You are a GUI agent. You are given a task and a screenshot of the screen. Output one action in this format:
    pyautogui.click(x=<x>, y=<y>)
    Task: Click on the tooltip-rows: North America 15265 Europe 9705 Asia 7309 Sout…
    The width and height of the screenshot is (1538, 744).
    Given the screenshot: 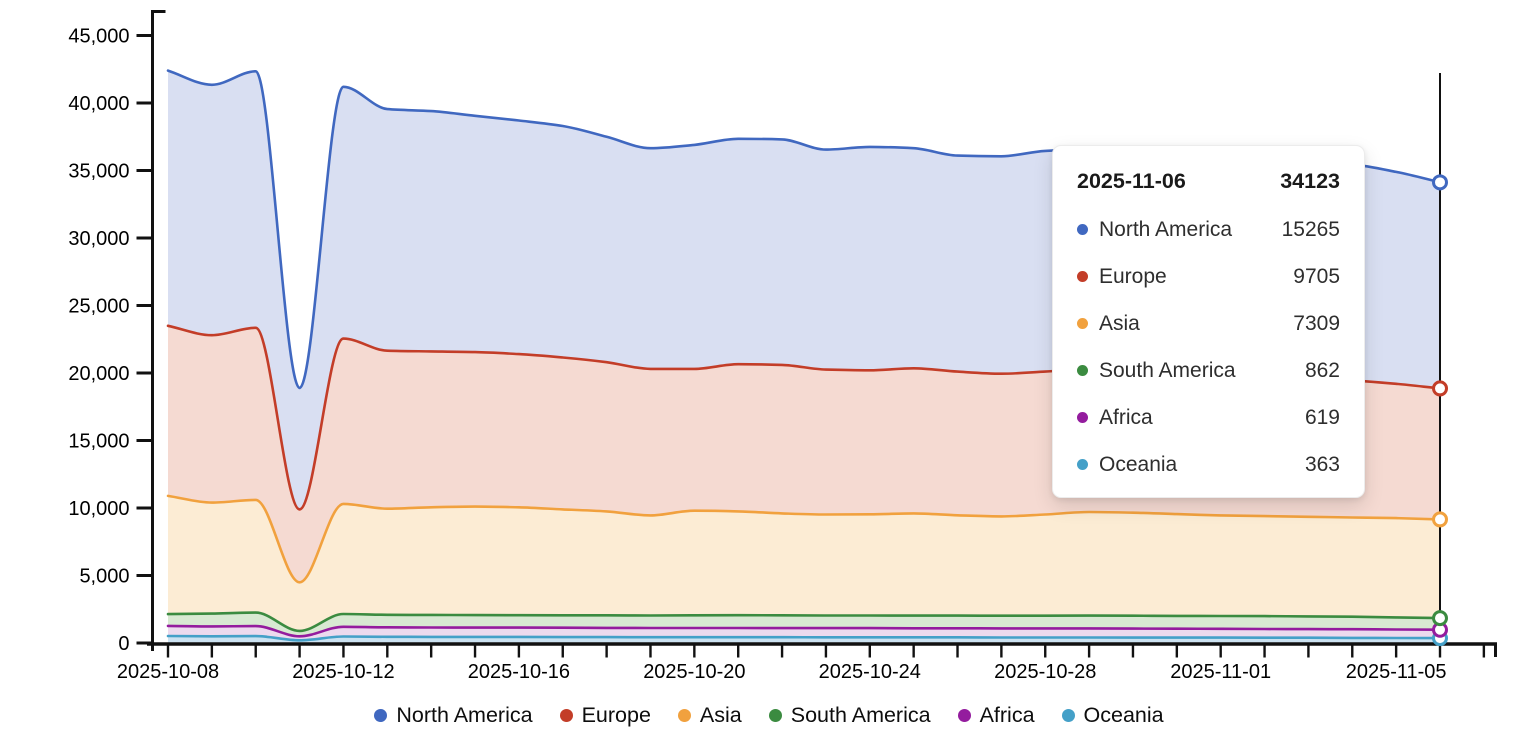 What is the action you would take?
    pyautogui.click(x=1208, y=347)
    